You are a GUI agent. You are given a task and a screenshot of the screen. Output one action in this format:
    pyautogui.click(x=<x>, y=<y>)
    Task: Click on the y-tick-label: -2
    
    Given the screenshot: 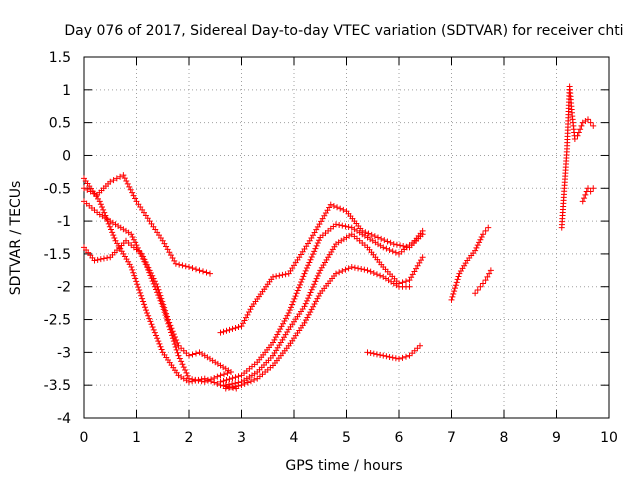 What is the action you would take?
    pyautogui.click(x=64, y=288)
    